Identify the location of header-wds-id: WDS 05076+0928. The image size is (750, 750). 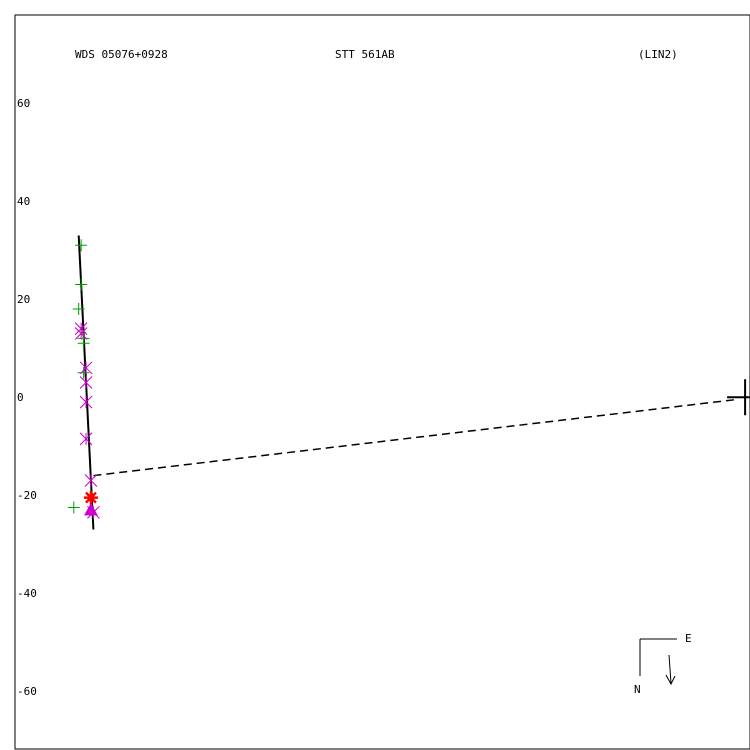
(121, 54).